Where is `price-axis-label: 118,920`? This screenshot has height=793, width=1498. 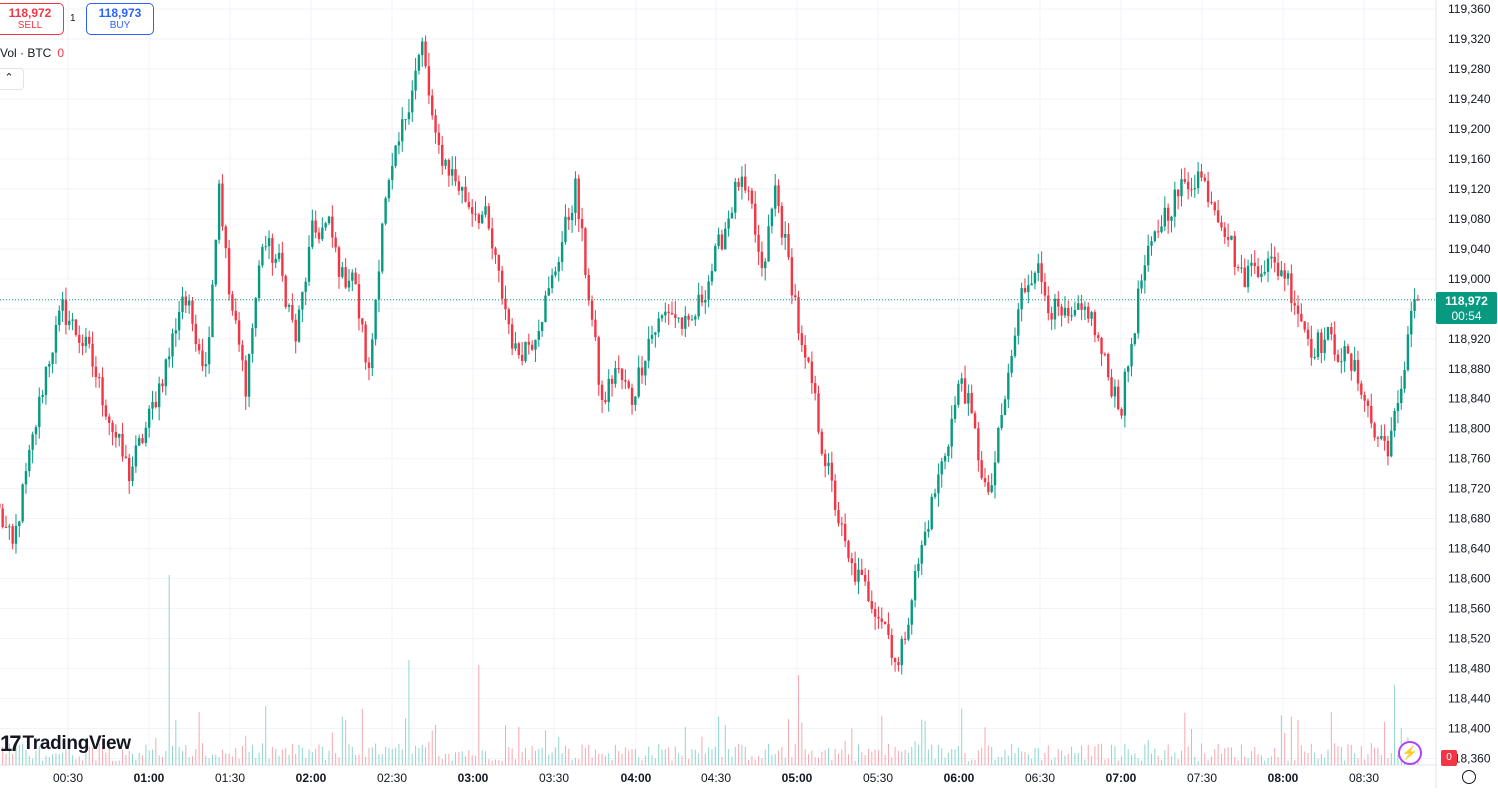 price-axis-label: 118,920 is located at coordinates (1469, 339).